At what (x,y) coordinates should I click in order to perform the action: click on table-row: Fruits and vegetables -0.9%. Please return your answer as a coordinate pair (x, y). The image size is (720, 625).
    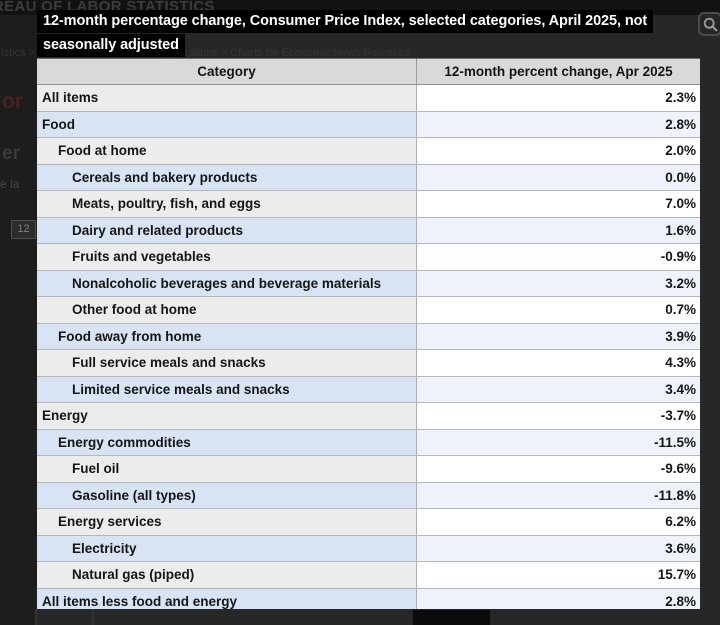
    Looking at the image, I should click on (368, 257).